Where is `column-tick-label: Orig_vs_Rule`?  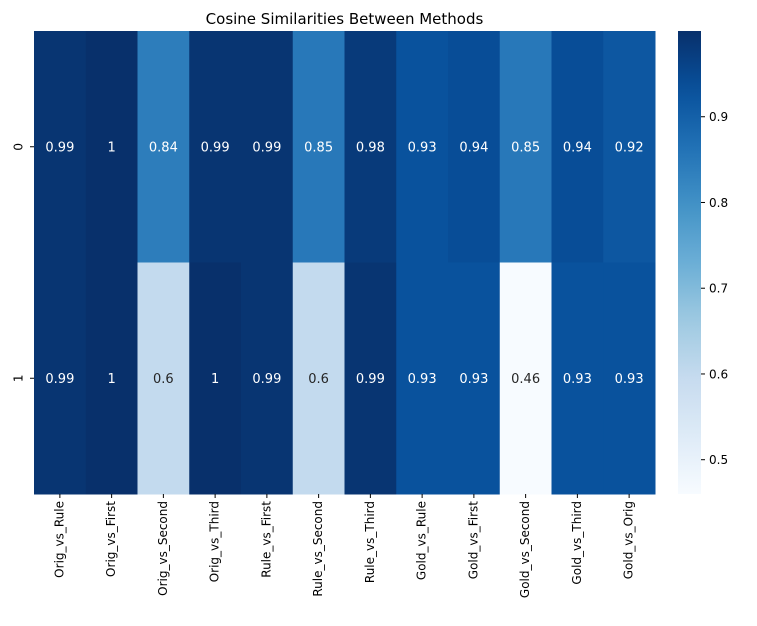 column-tick-label: Orig_vs_Rule is located at coordinates (59, 539).